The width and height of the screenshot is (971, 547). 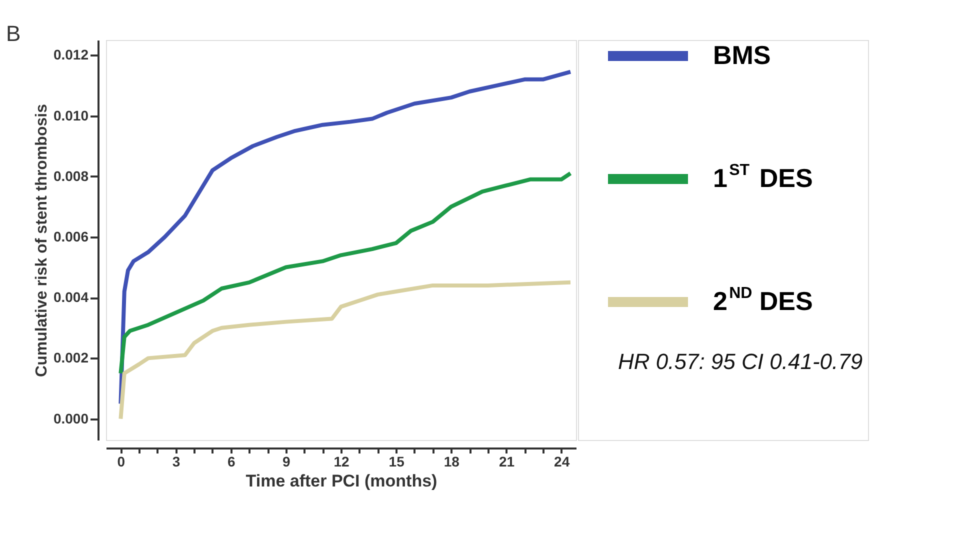 What do you see at coordinates (71, 115) in the screenshot?
I see `y-tick-label: 0.010` at bounding box center [71, 115].